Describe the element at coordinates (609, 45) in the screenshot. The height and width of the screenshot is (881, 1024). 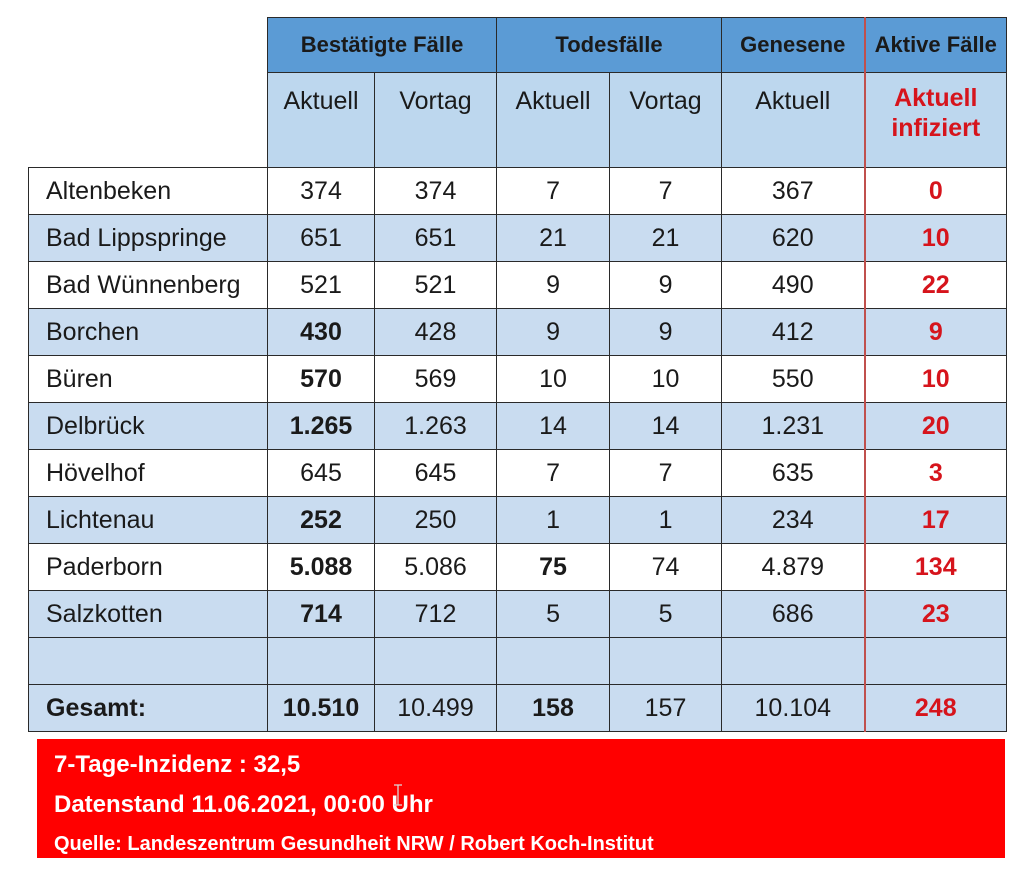
I see `header-deaths: Todesfälle` at that location.